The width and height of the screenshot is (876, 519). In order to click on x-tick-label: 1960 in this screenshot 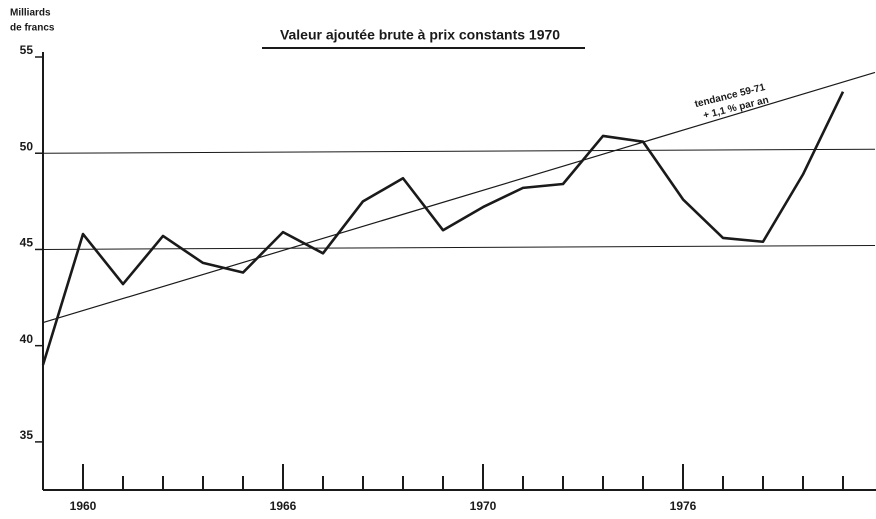, I will do `click(83, 506)`.